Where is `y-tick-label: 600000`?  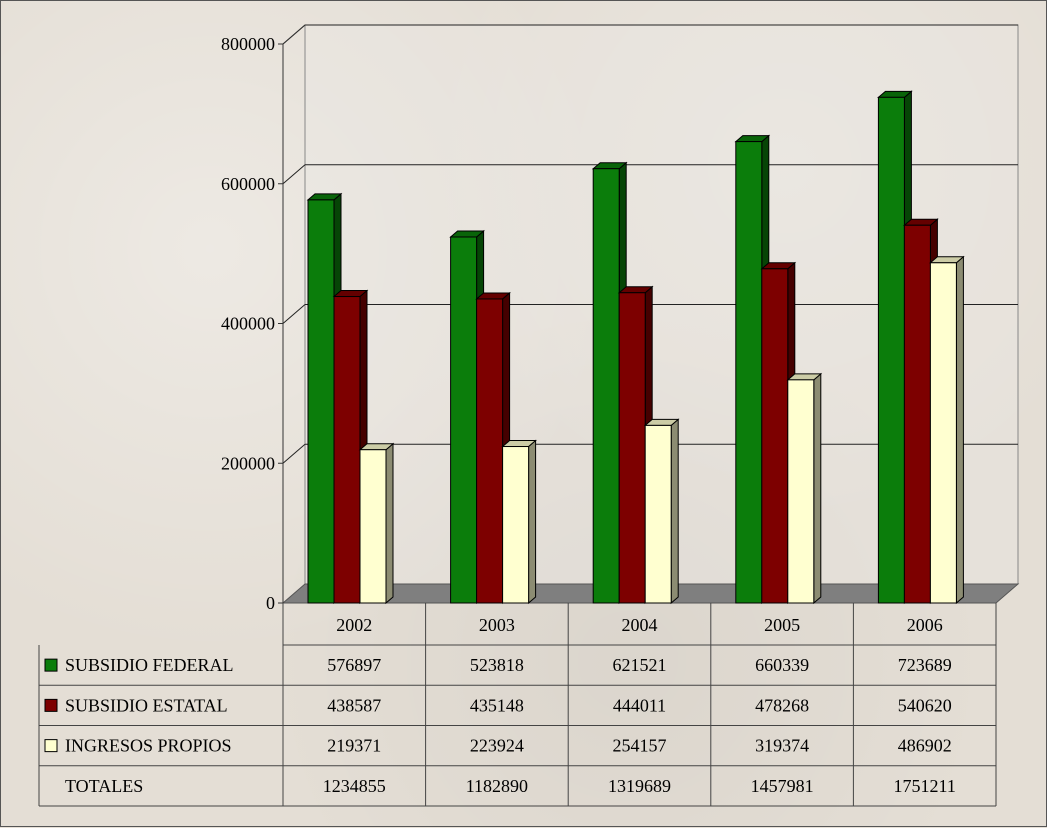
y-tick-label: 600000 is located at coordinates (248, 184).